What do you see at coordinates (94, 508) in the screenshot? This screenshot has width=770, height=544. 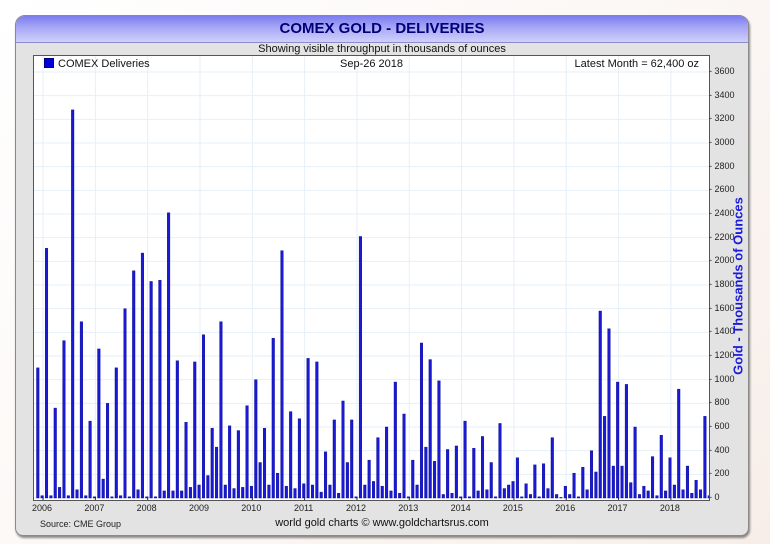 I see `x-tick-label: 2007` at bounding box center [94, 508].